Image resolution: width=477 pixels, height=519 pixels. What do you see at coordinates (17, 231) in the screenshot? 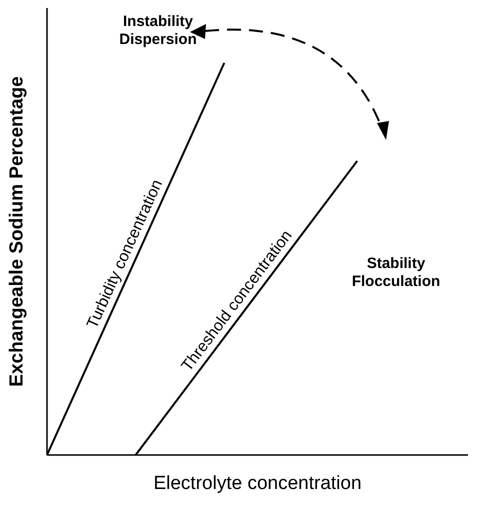
I see `y-axis-title: Exchangeable Sodium Percentage` at bounding box center [17, 231].